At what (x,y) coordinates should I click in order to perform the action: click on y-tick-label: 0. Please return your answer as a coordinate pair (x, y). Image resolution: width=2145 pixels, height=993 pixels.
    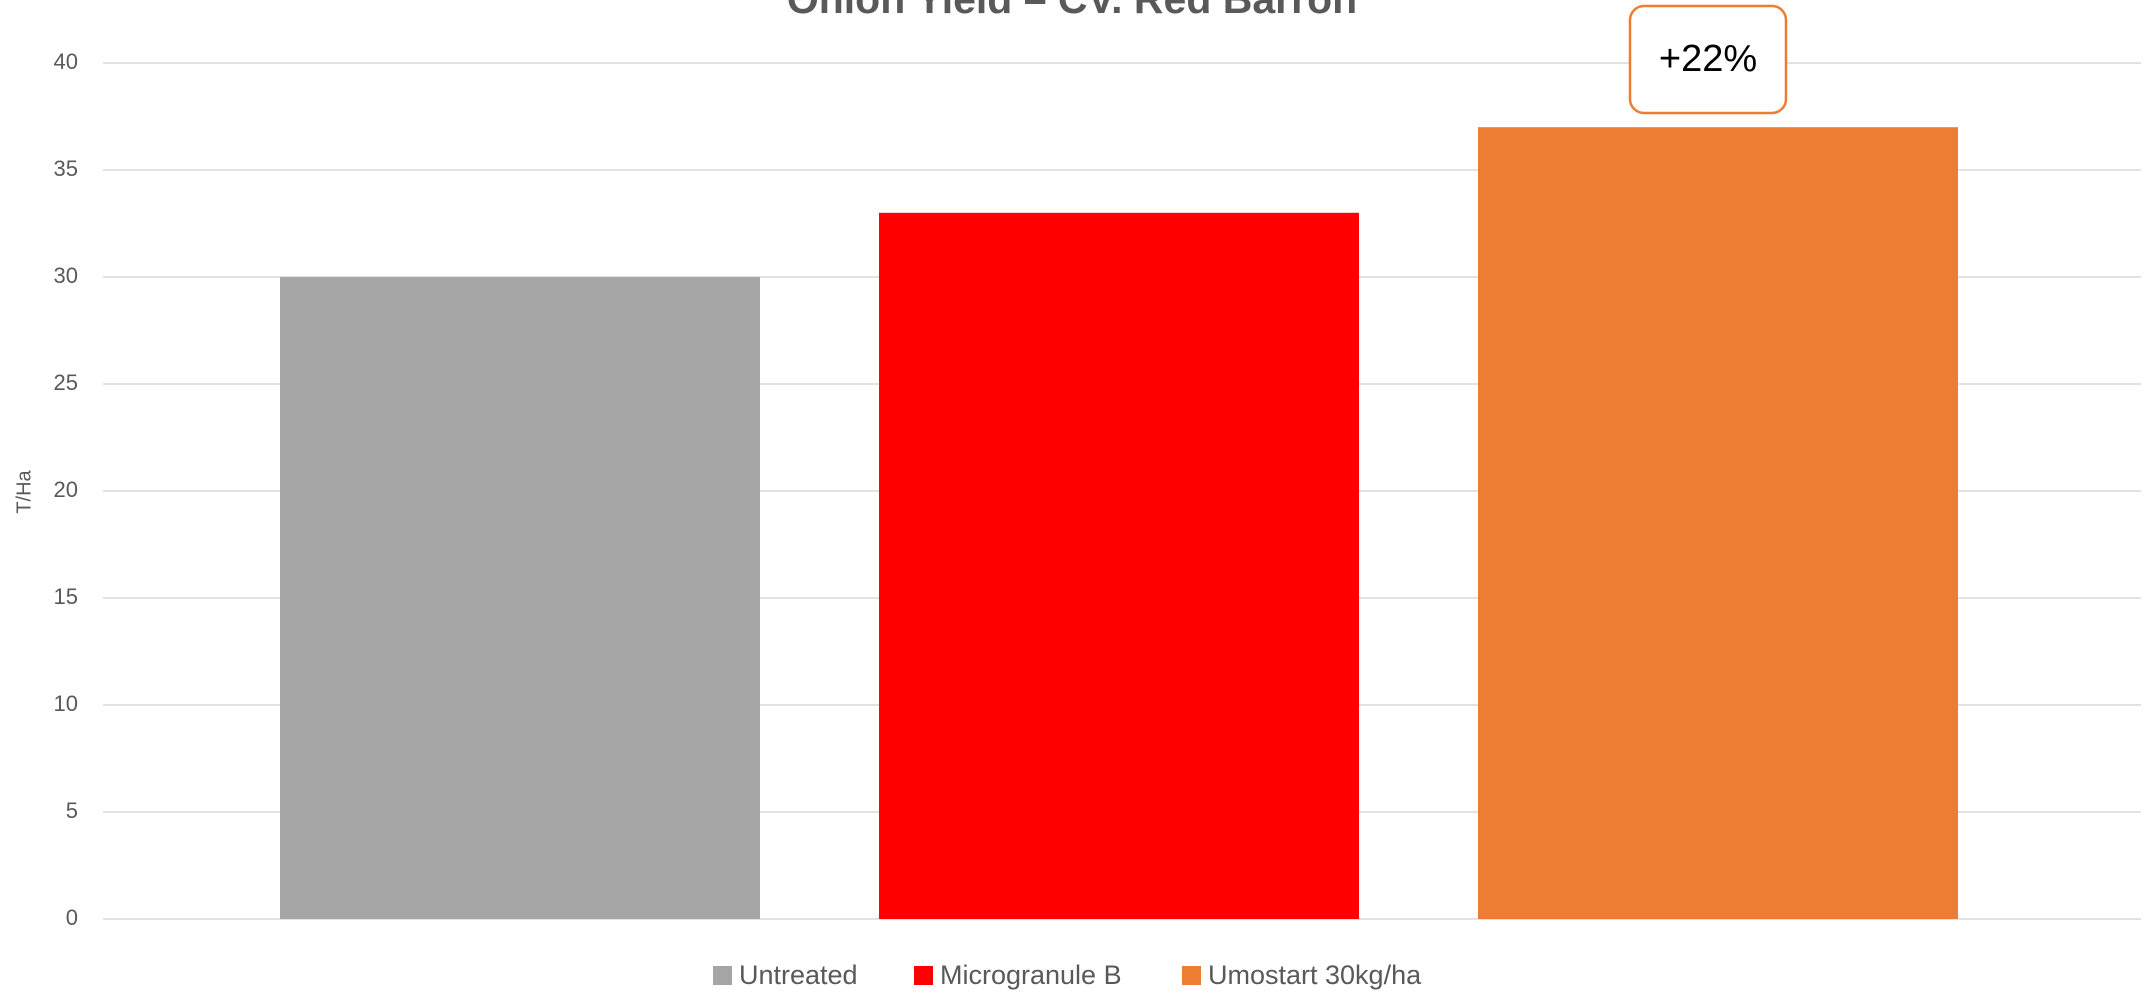
    Looking at the image, I should click on (72, 917).